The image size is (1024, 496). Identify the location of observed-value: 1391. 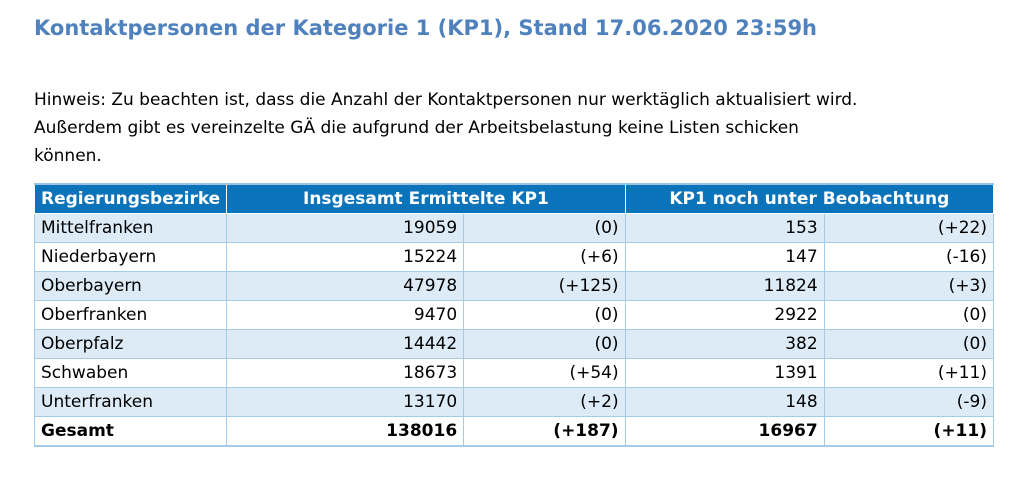
(724, 373).